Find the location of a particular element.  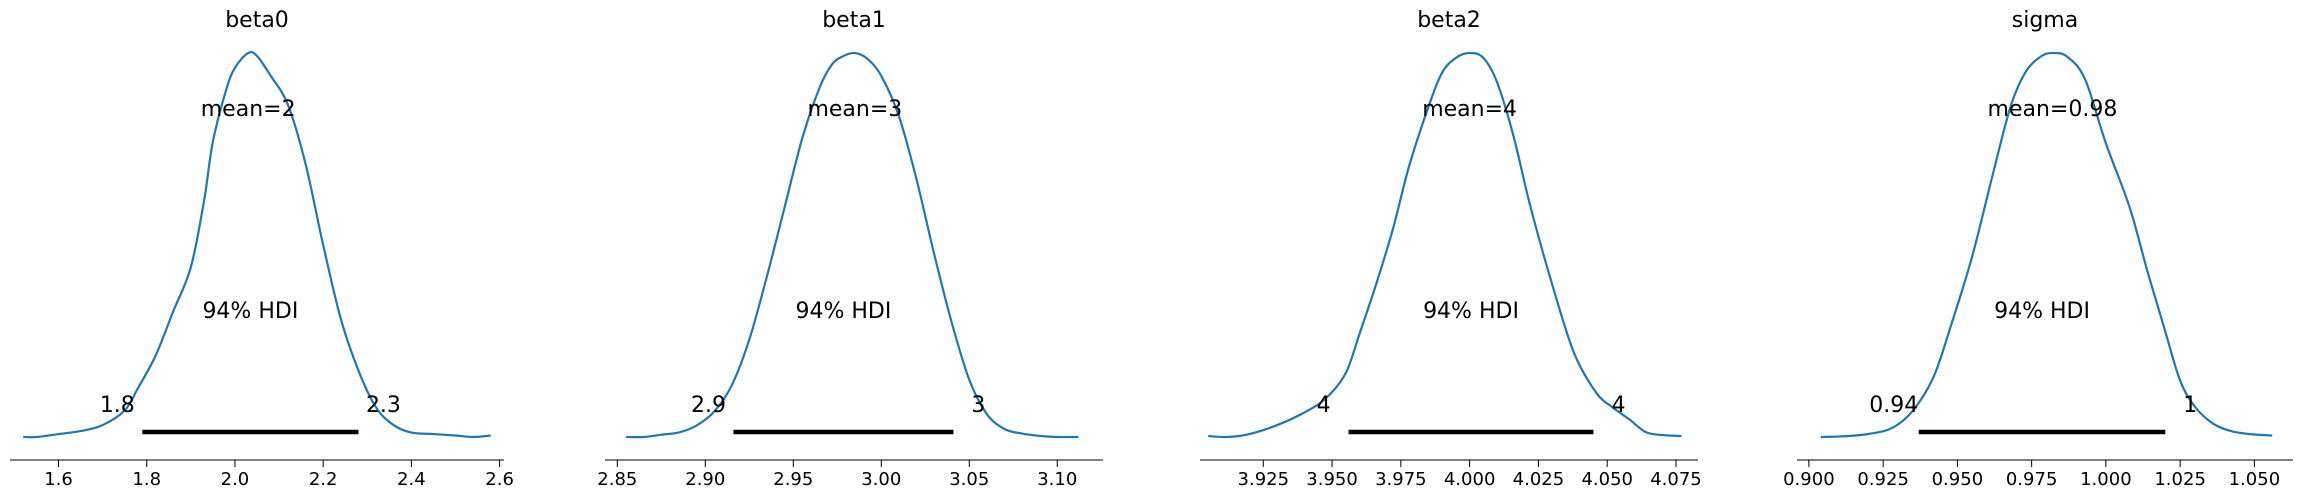

panel-title: beta2 is located at coordinates (1449, 20).